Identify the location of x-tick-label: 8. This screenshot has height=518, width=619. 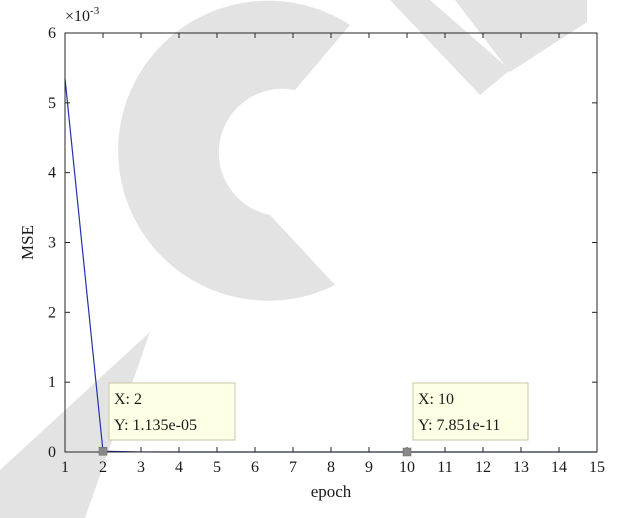
(331, 467).